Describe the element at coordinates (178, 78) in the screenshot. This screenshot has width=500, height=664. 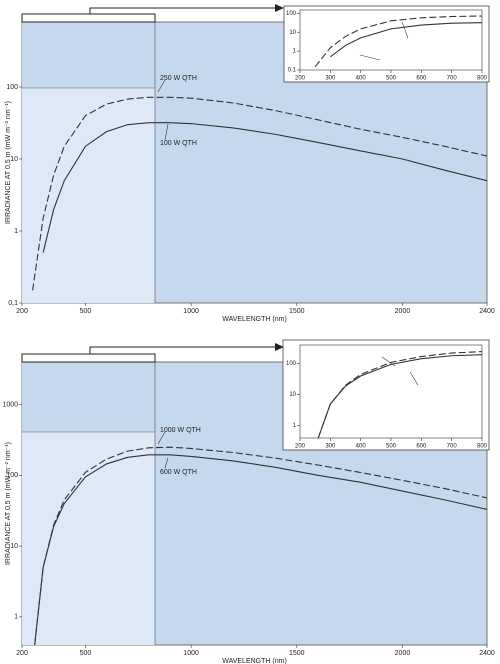
I see `series-label: 250 W QTH` at that location.